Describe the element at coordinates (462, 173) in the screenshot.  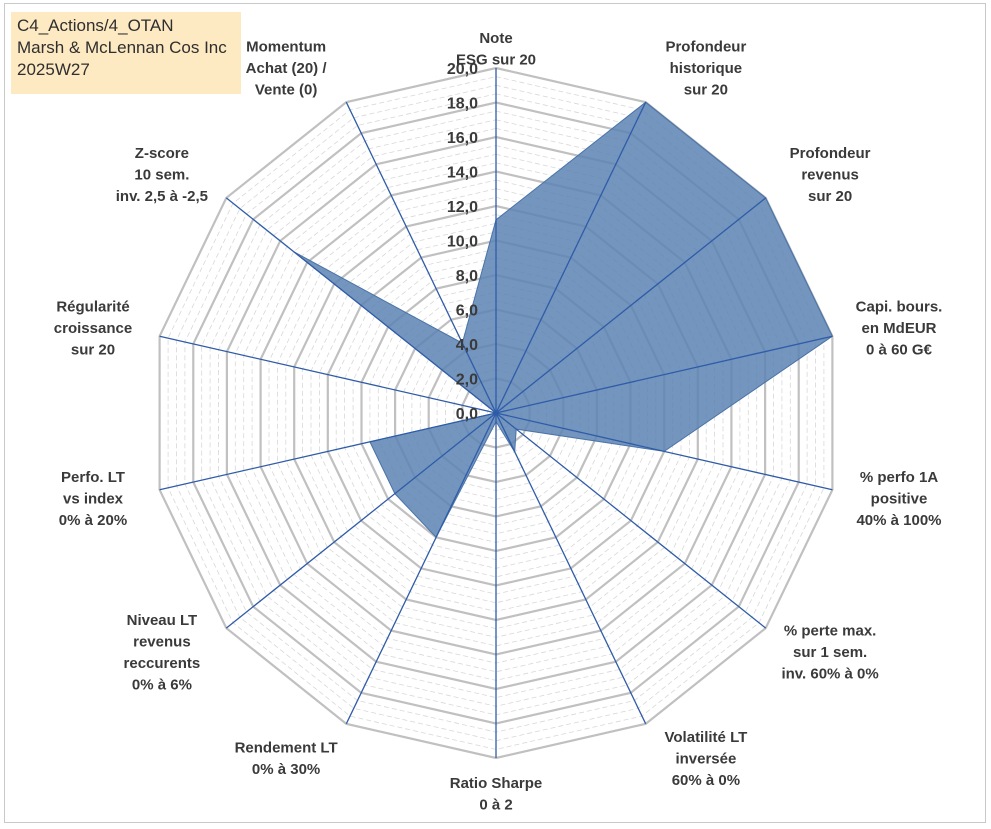
I see `tick-label: 14,0` at that location.